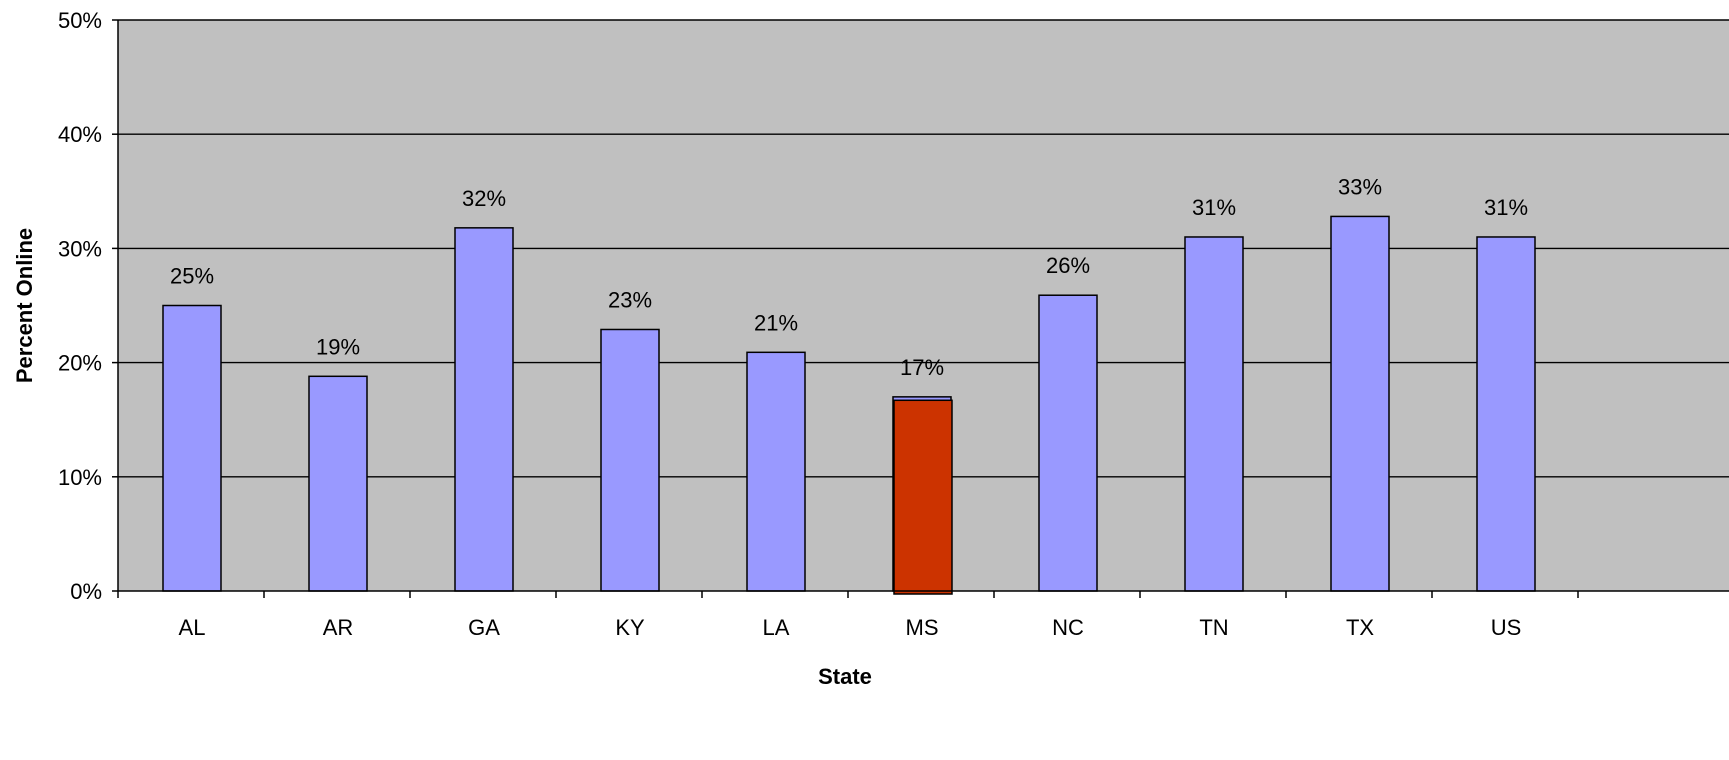 The height and width of the screenshot is (760, 1729). I want to click on bar-la, so click(776, 471).